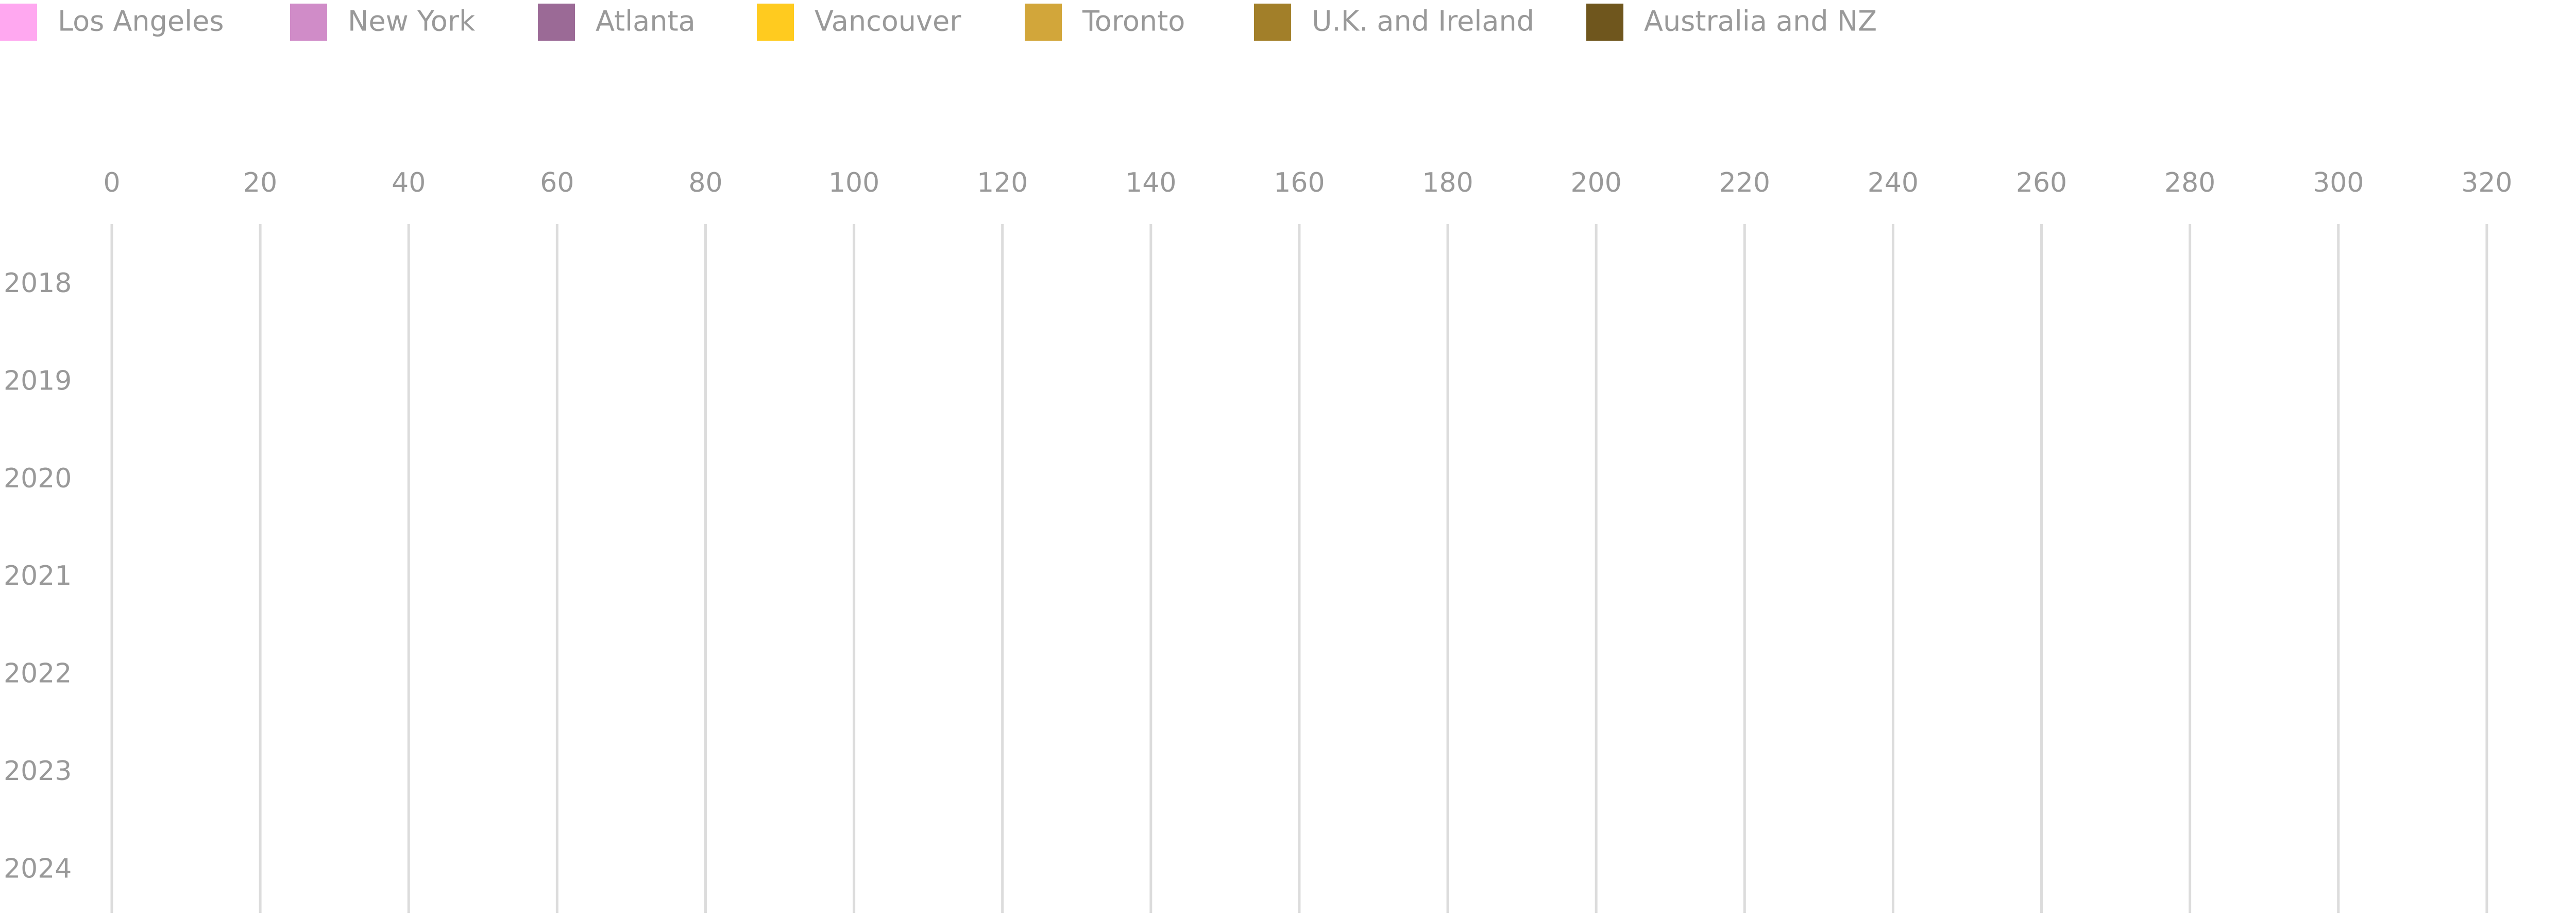 The width and height of the screenshot is (2576, 915). What do you see at coordinates (38, 576) in the screenshot?
I see `y-tick-label: 2021` at bounding box center [38, 576].